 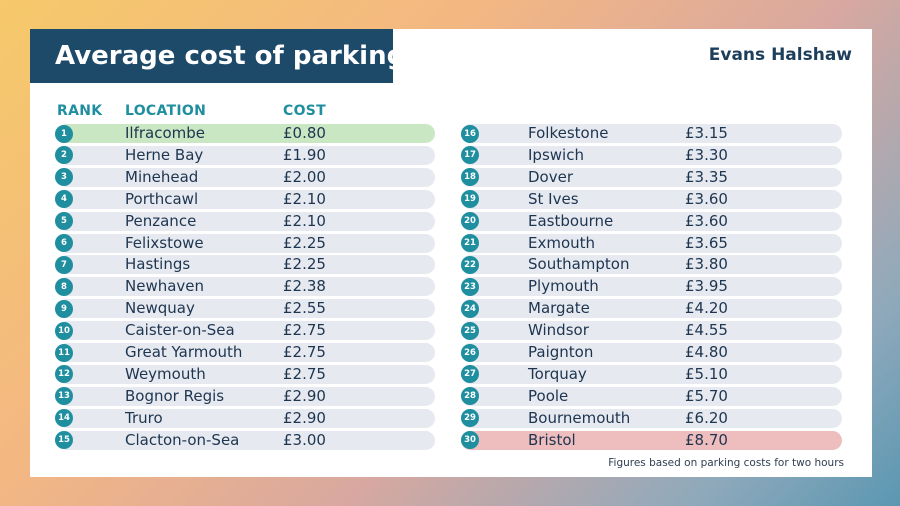 I want to click on parking-cost: £2.00, so click(x=304, y=176).